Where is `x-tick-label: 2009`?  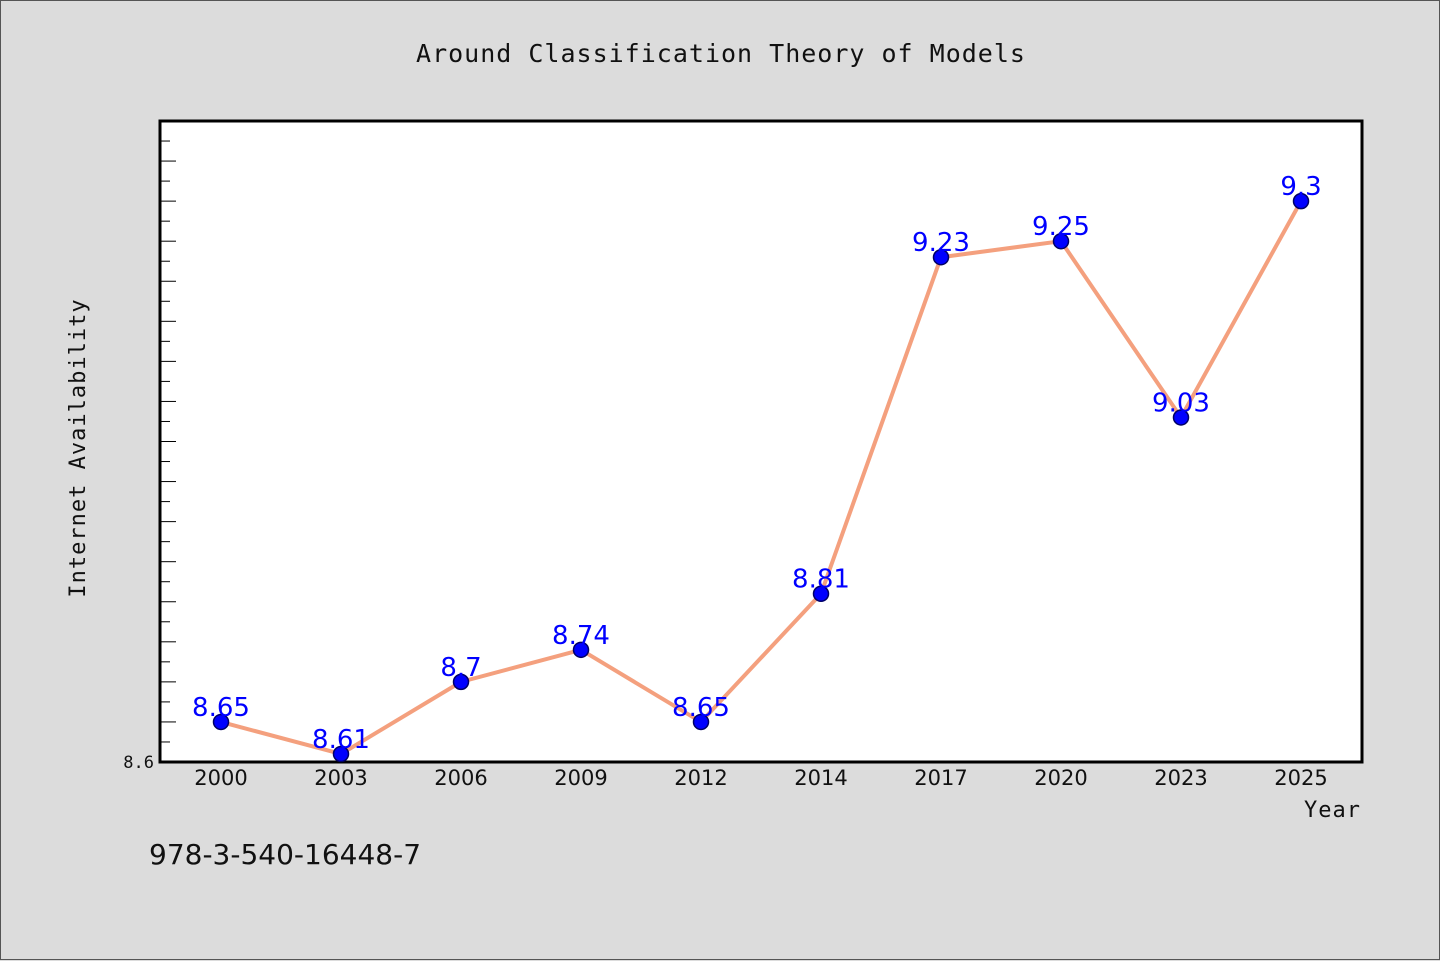 x-tick-label: 2009 is located at coordinates (580, 778).